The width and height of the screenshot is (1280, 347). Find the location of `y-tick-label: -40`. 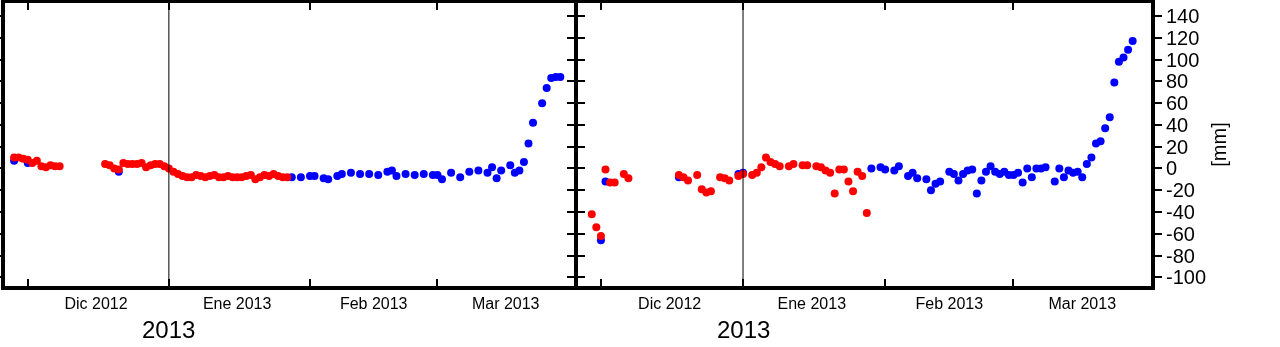

y-tick-label: -40 is located at coordinates (1180, 211).